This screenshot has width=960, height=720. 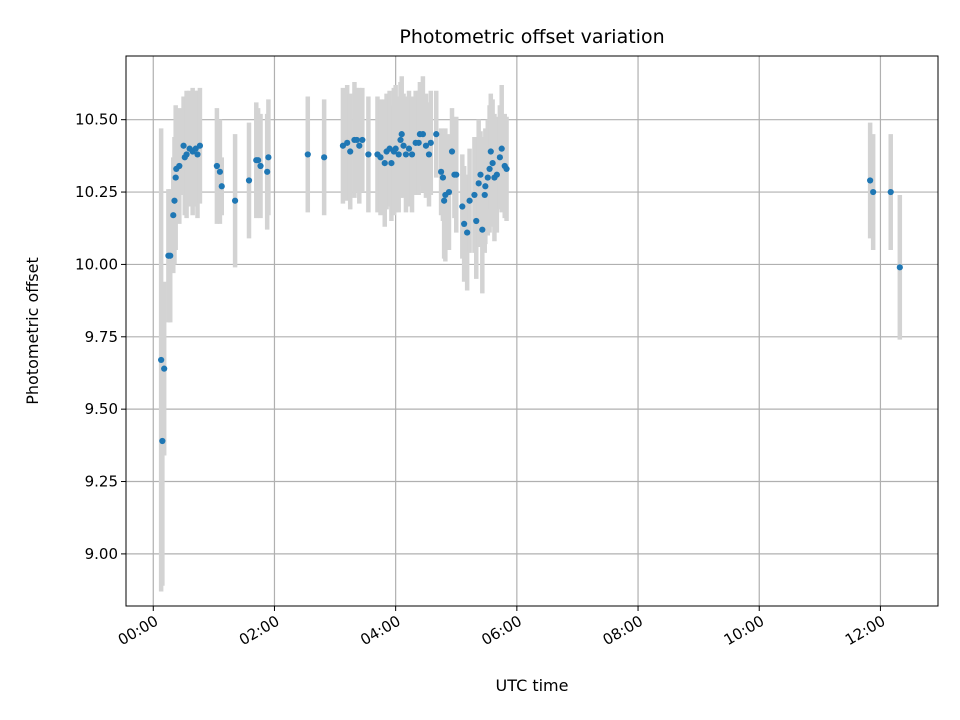 I want to click on x-tick-label: 12:00, so click(x=865, y=630).